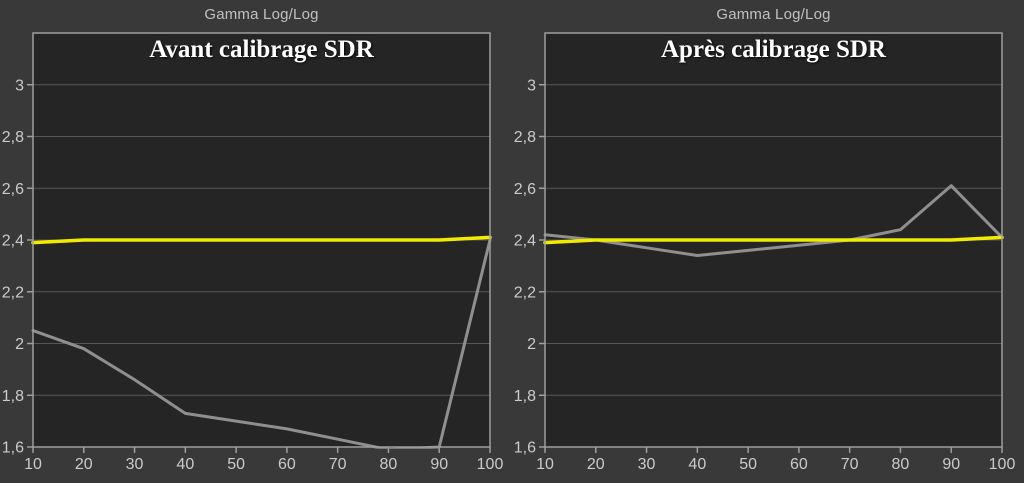 The width and height of the screenshot is (1024, 483). I want to click on gamma-mesure-line, so click(773, 220).